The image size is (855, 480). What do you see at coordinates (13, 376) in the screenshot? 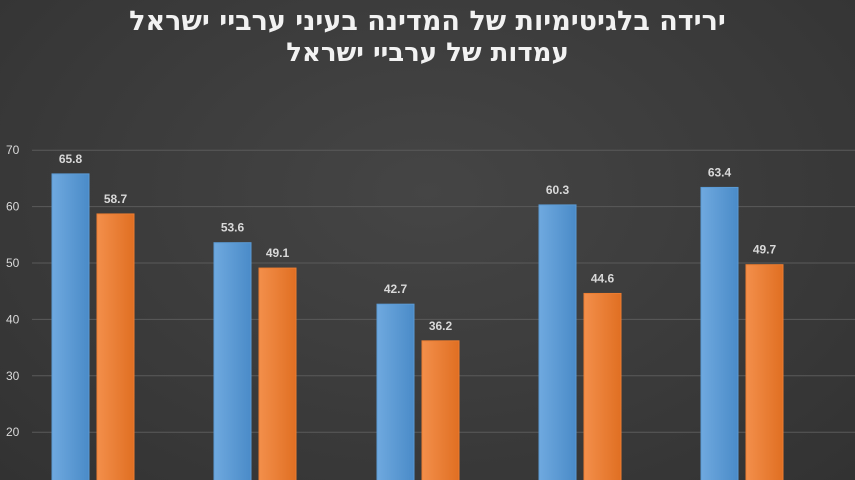
I see `y-tick-label: 30` at bounding box center [13, 376].